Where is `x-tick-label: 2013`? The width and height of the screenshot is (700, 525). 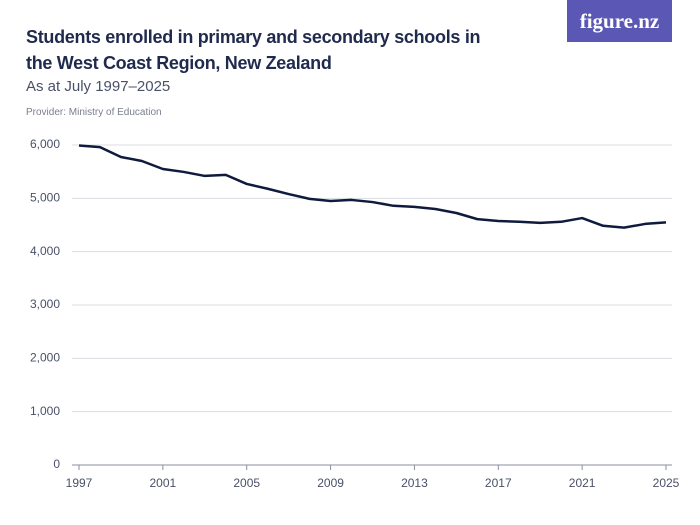 x-tick-label: 2013 is located at coordinates (414, 483).